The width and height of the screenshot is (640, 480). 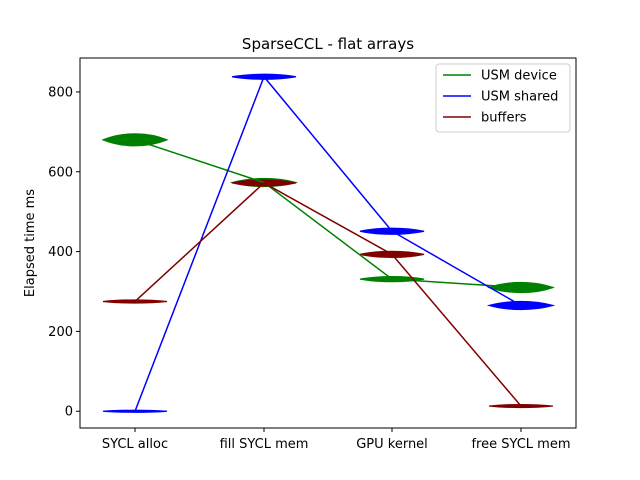 I want to click on y-tick-label: 400, so click(x=60, y=252).